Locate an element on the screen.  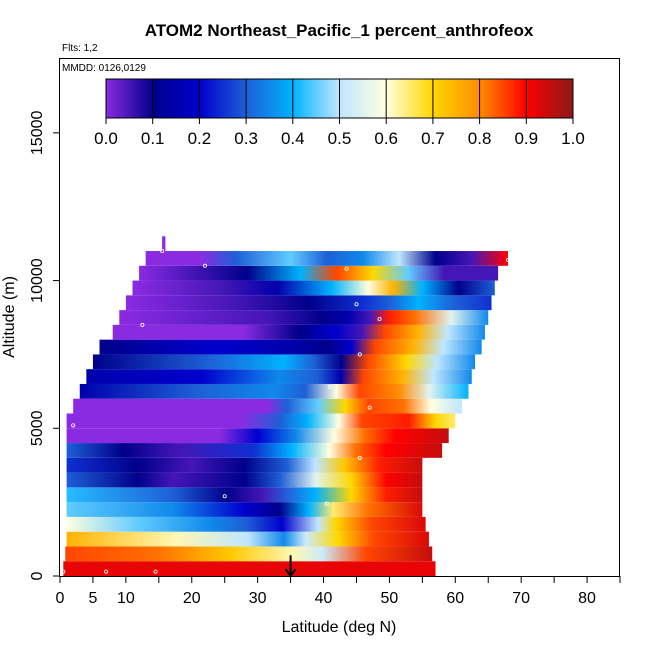
dates-label: MMDD: 0126,0129 is located at coordinates (104, 68).